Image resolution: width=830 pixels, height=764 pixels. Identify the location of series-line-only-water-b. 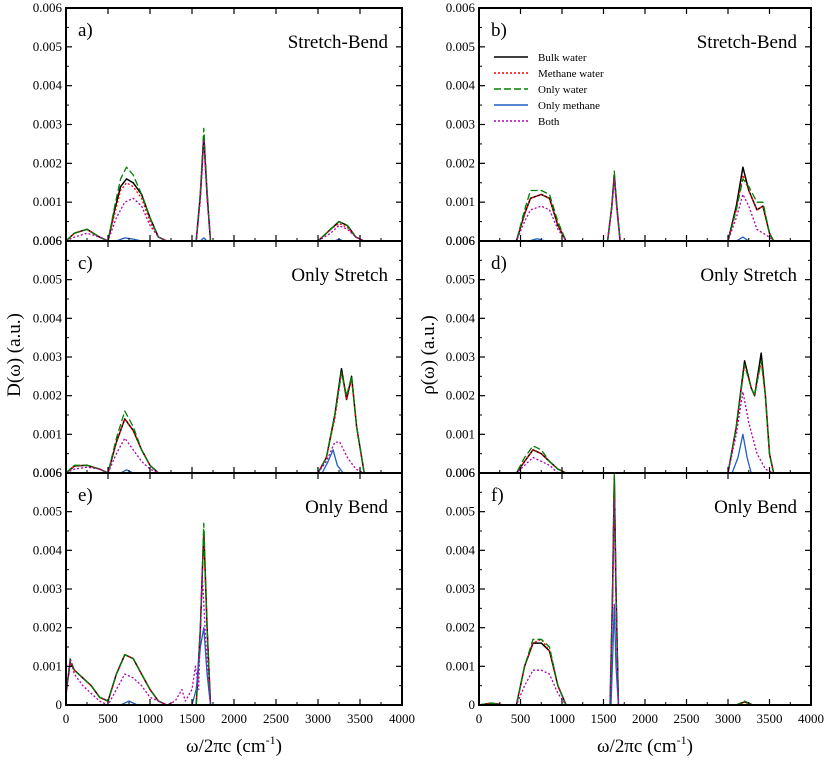
(627, 206).